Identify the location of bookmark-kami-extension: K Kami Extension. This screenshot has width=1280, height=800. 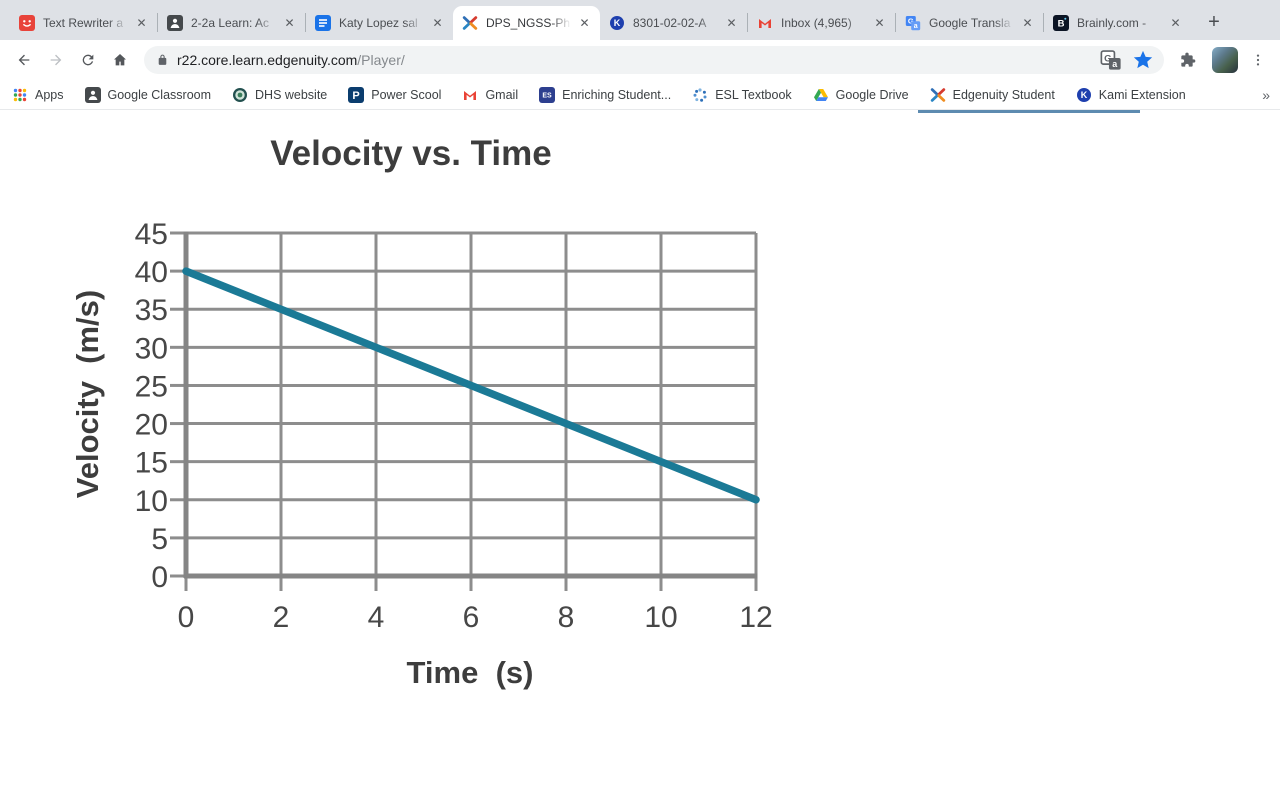
(1131, 95).